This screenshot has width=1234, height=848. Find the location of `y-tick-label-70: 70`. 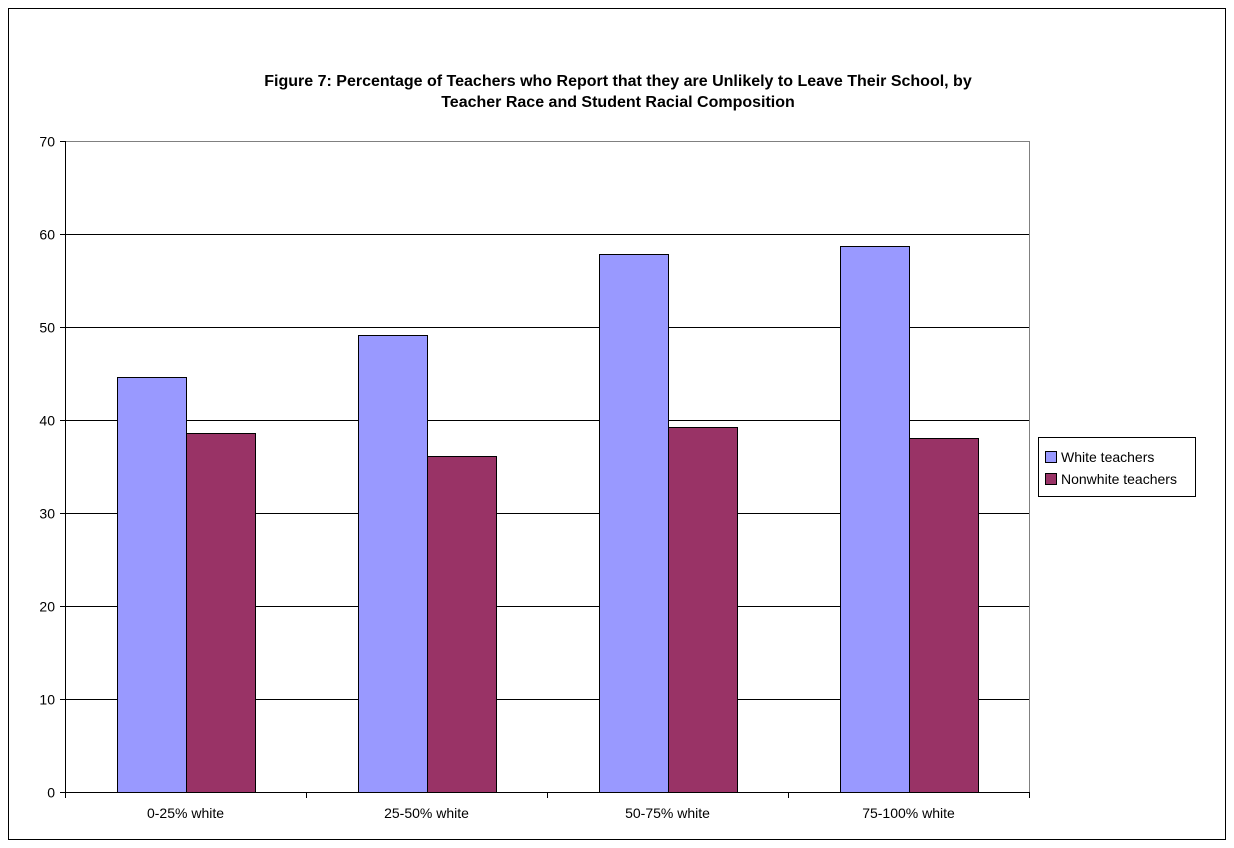

y-tick-label-70: 70 is located at coordinates (47, 142).